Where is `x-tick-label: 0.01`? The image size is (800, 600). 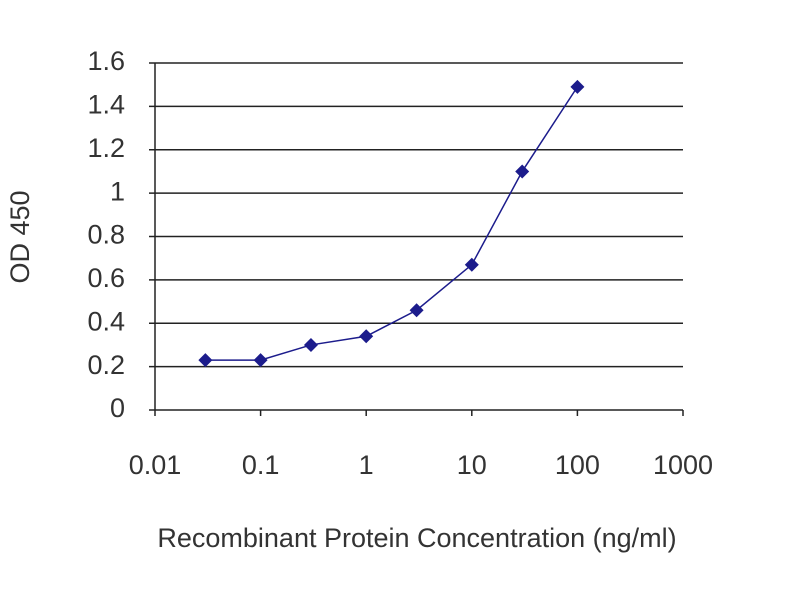 x-tick-label: 0.01 is located at coordinates (155, 465).